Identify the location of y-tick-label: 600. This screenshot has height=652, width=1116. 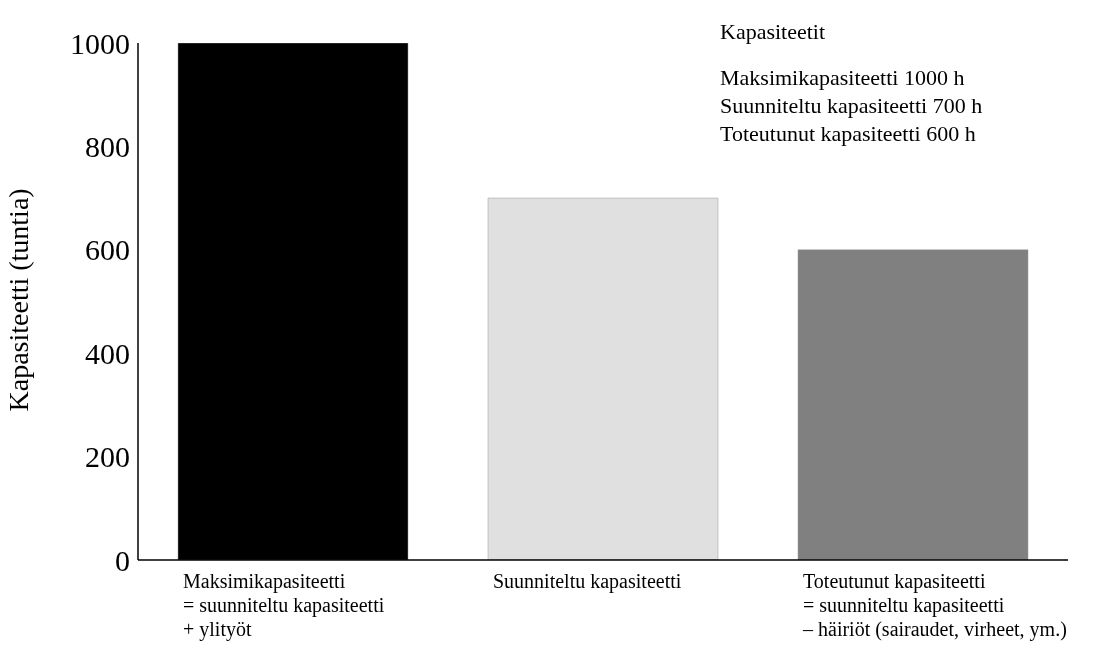
(107, 250).